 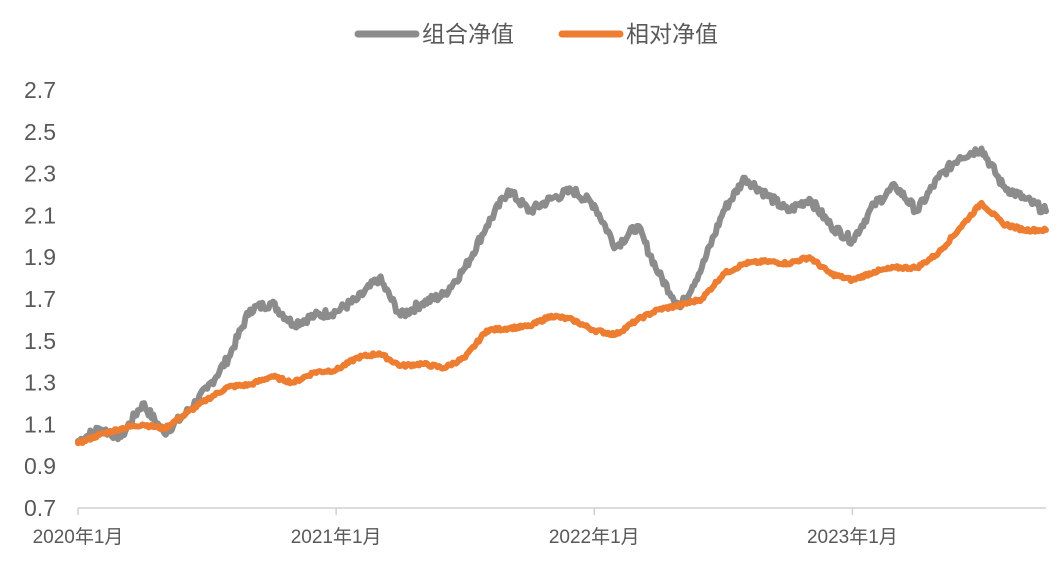 I want to click on y-tick-label: 0.9, so click(x=40, y=466).